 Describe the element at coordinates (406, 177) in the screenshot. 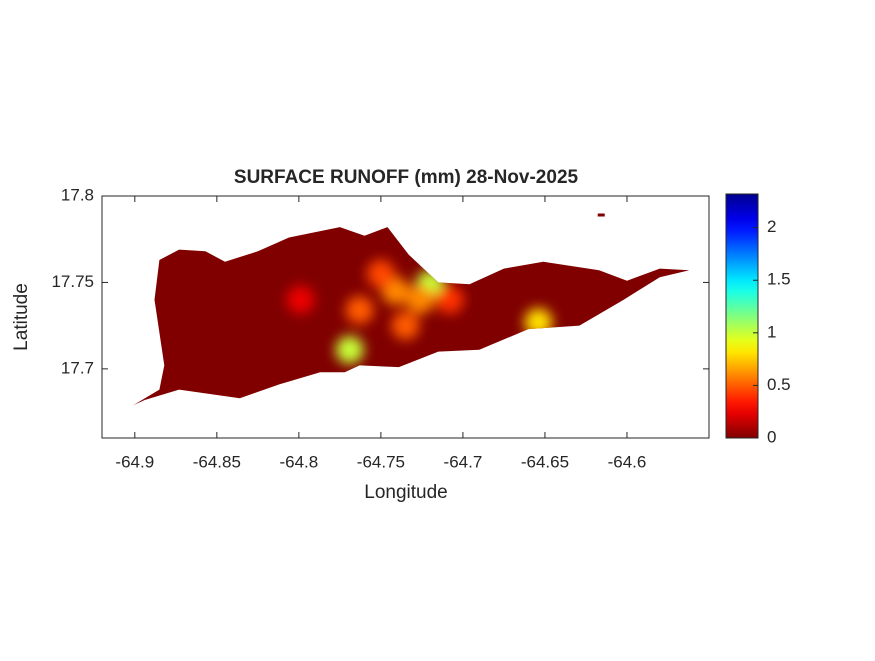

I see `chart-title: SURFACE RUNOFF (mm) 28-Nov-2025` at that location.